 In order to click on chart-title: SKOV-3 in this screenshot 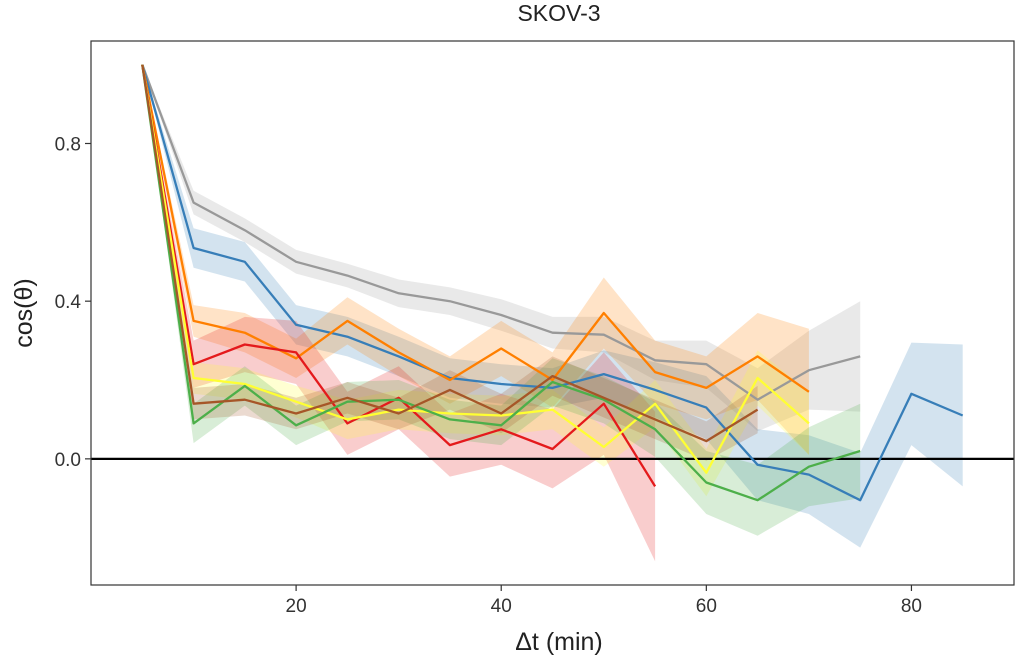, I will do `click(558, 13)`.